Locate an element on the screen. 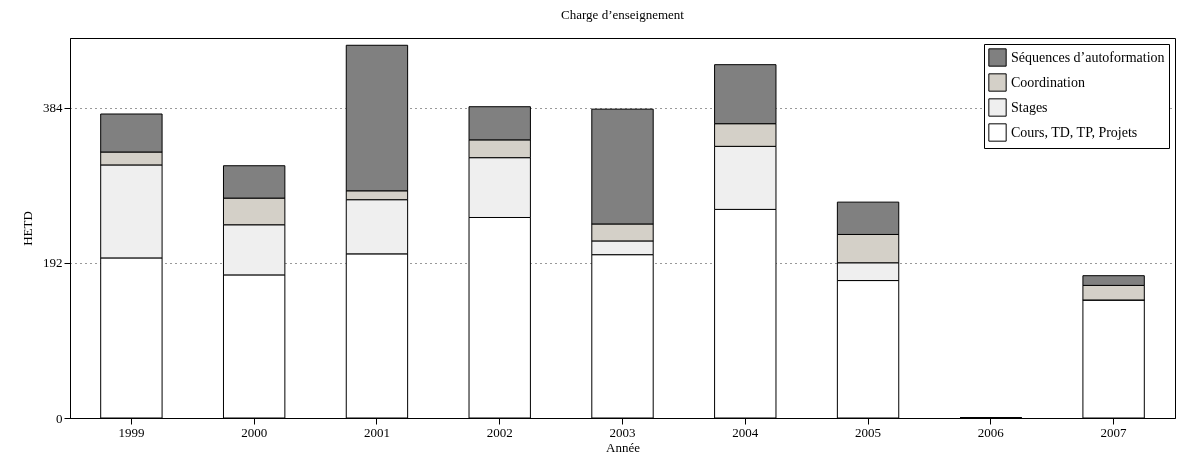 Image resolution: width=1189 pixels, height=465 pixels. x-axis-title: Année is located at coordinates (623, 447).